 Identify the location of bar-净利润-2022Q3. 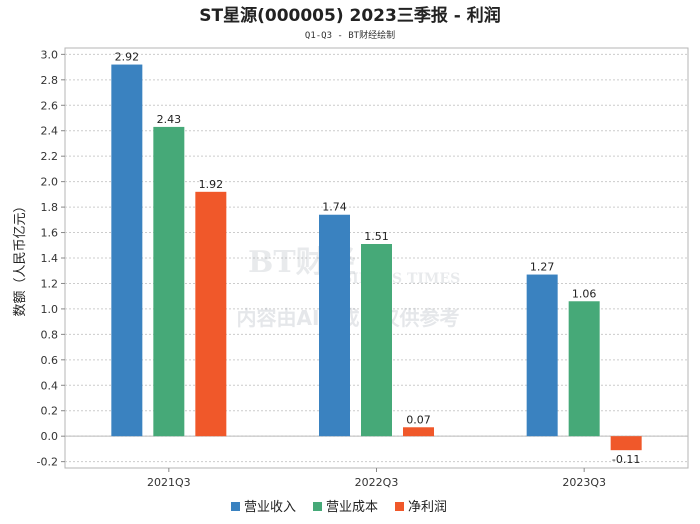
(418, 432).